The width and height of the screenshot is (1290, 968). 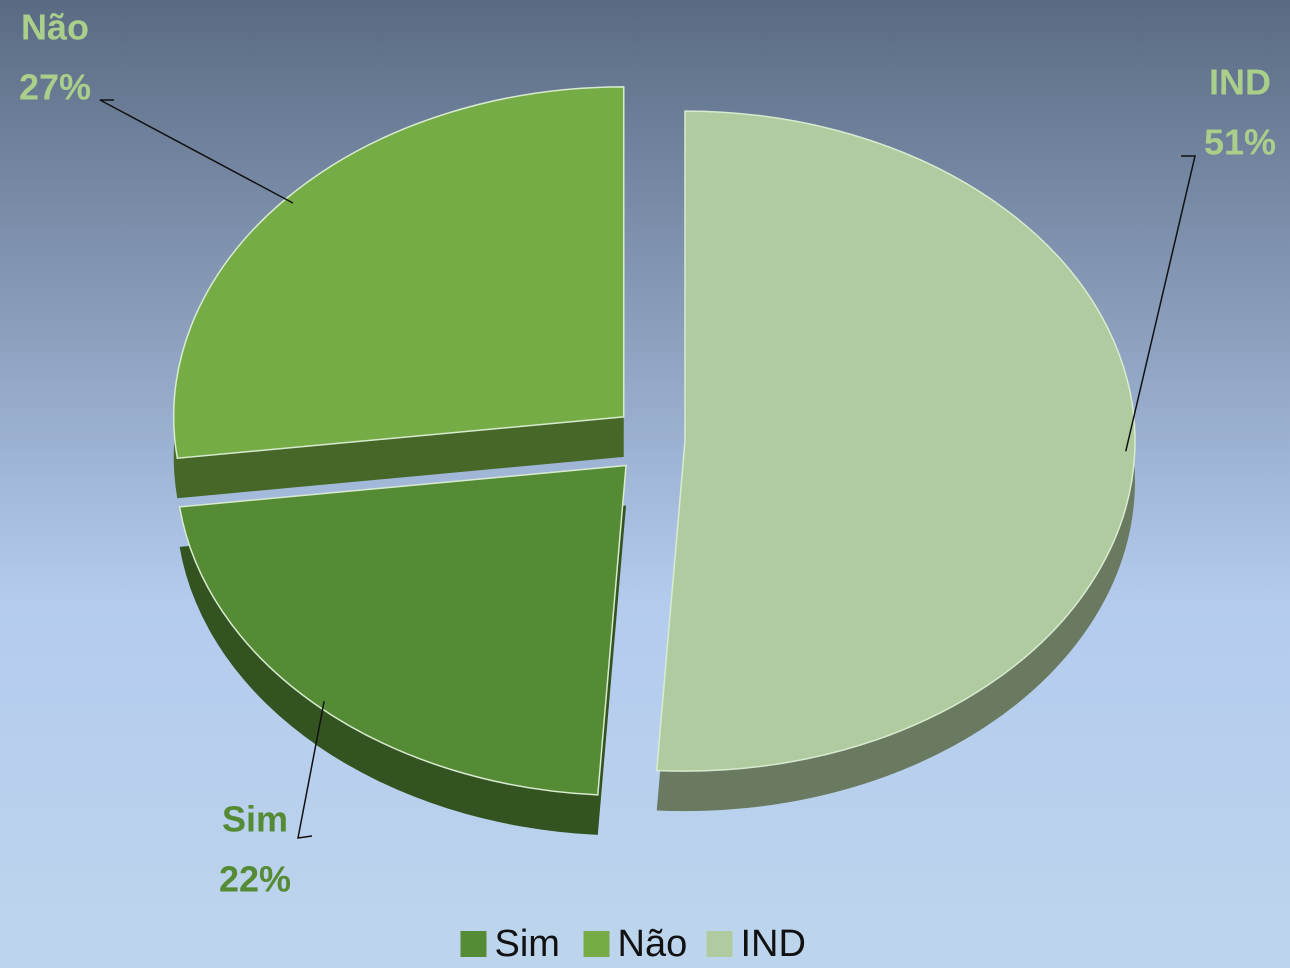 I want to click on data-label-name: IND, so click(x=1240, y=82).